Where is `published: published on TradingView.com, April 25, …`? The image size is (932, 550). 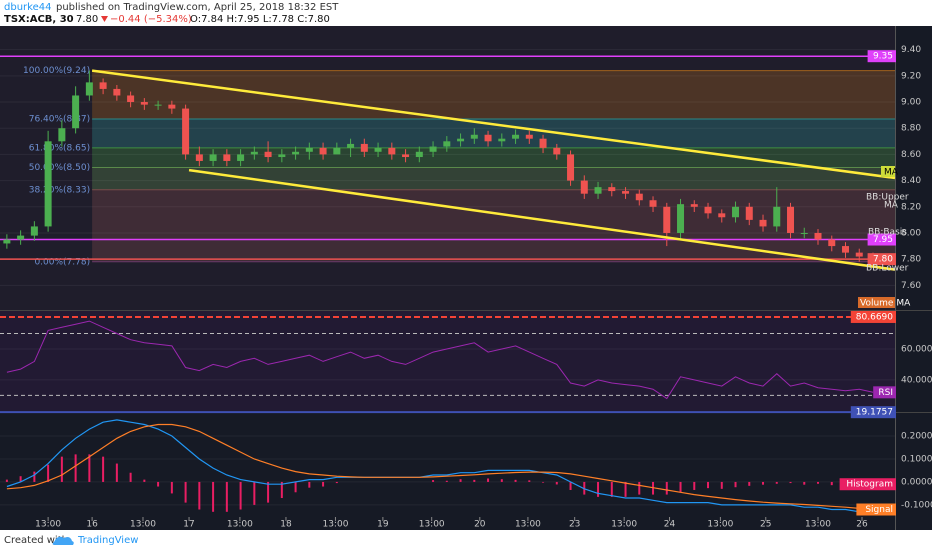 published: published on TradingView.com, April 25, … is located at coordinates (197, 7).